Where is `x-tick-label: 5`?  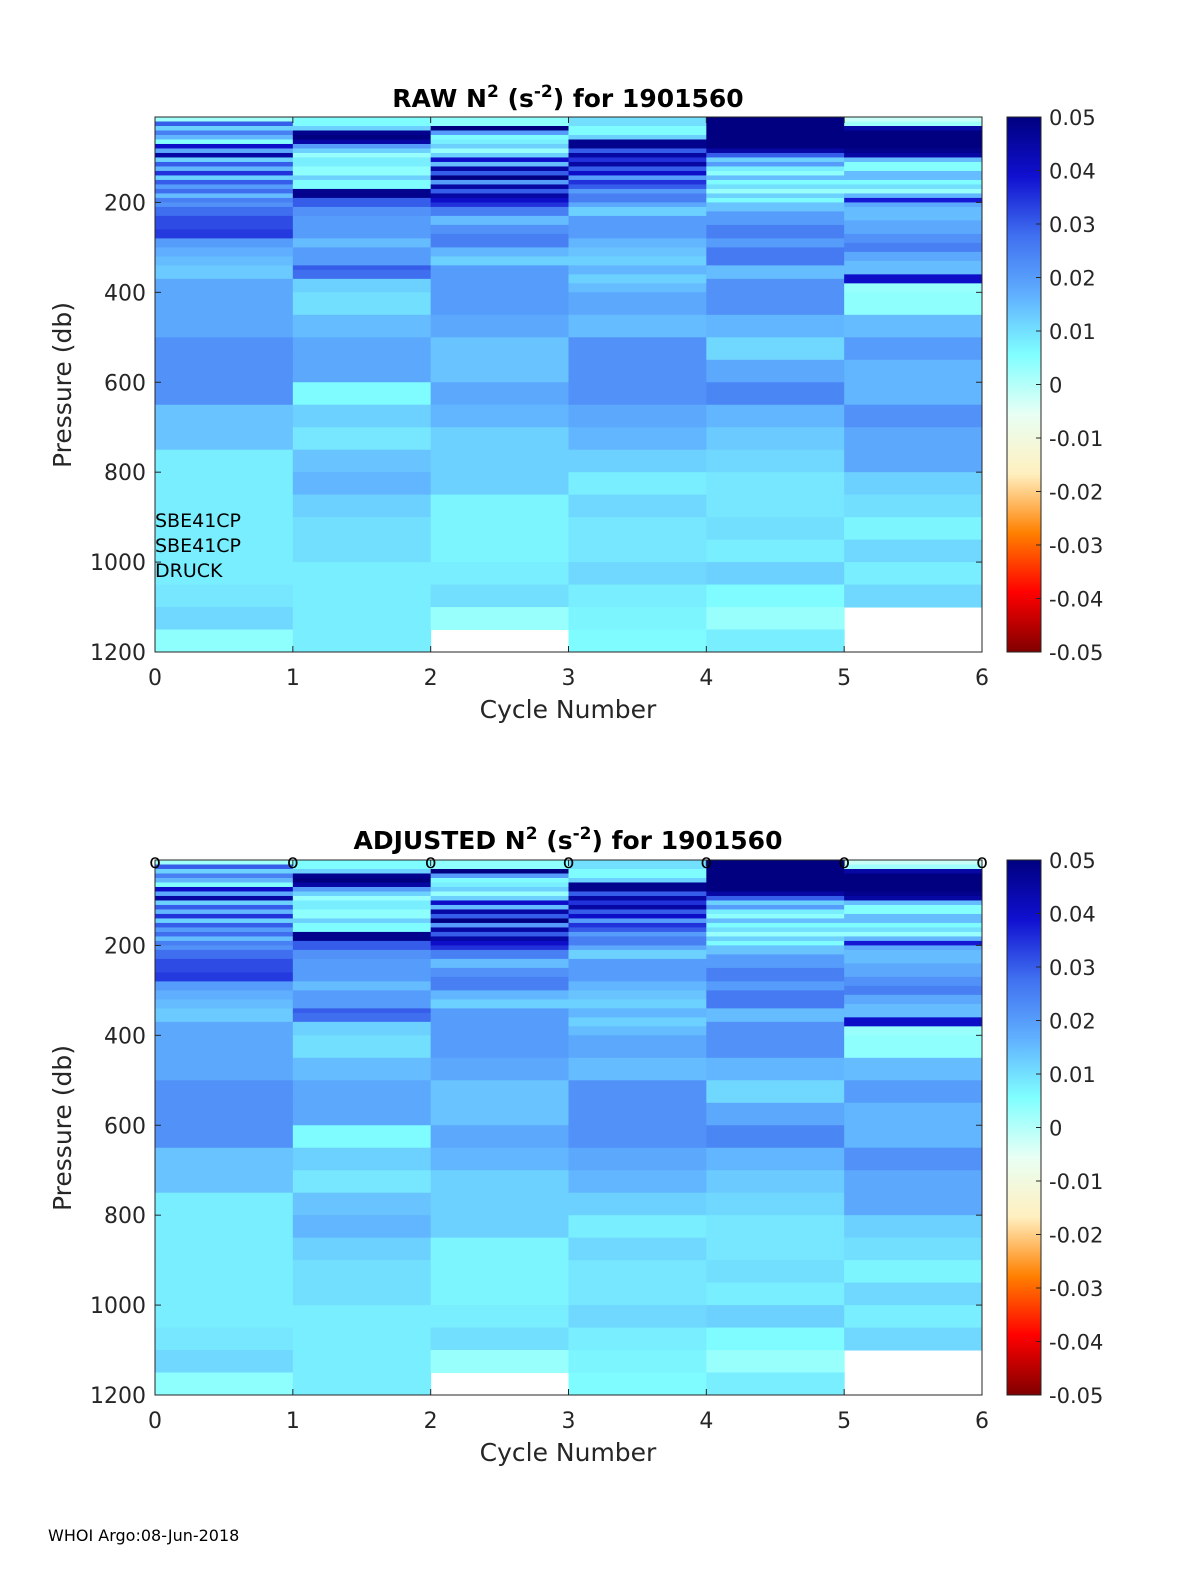
x-tick-label: 5 is located at coordinates (844, 1421).